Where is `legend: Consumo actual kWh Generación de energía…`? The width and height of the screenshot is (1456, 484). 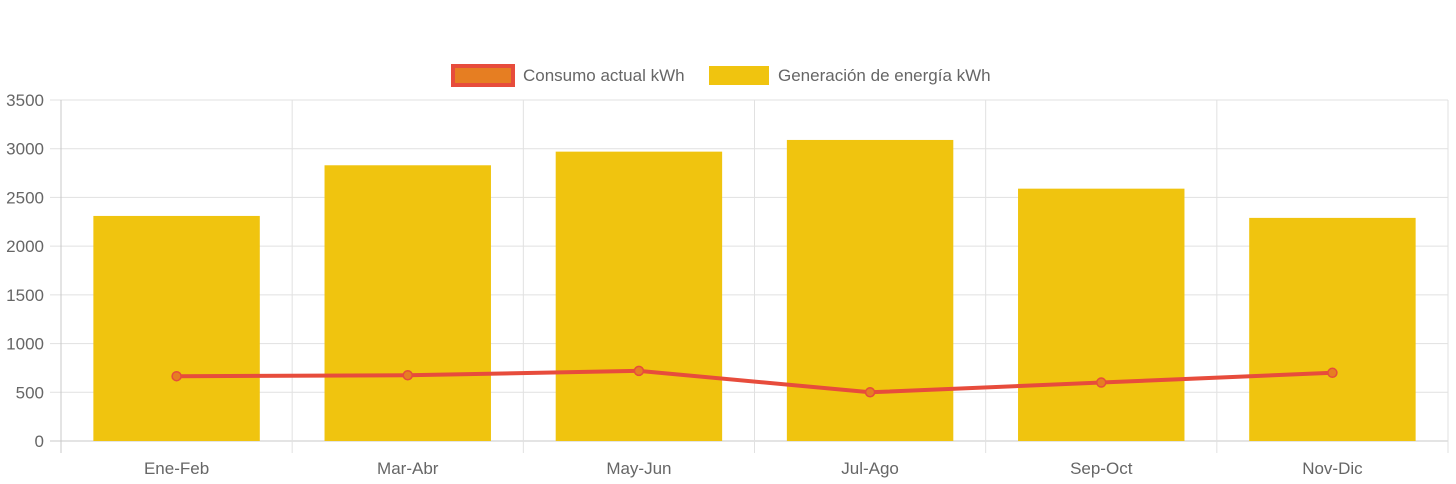
legend: Consumo actual kWh Generación de energía… is located at coordinates (721, 75).